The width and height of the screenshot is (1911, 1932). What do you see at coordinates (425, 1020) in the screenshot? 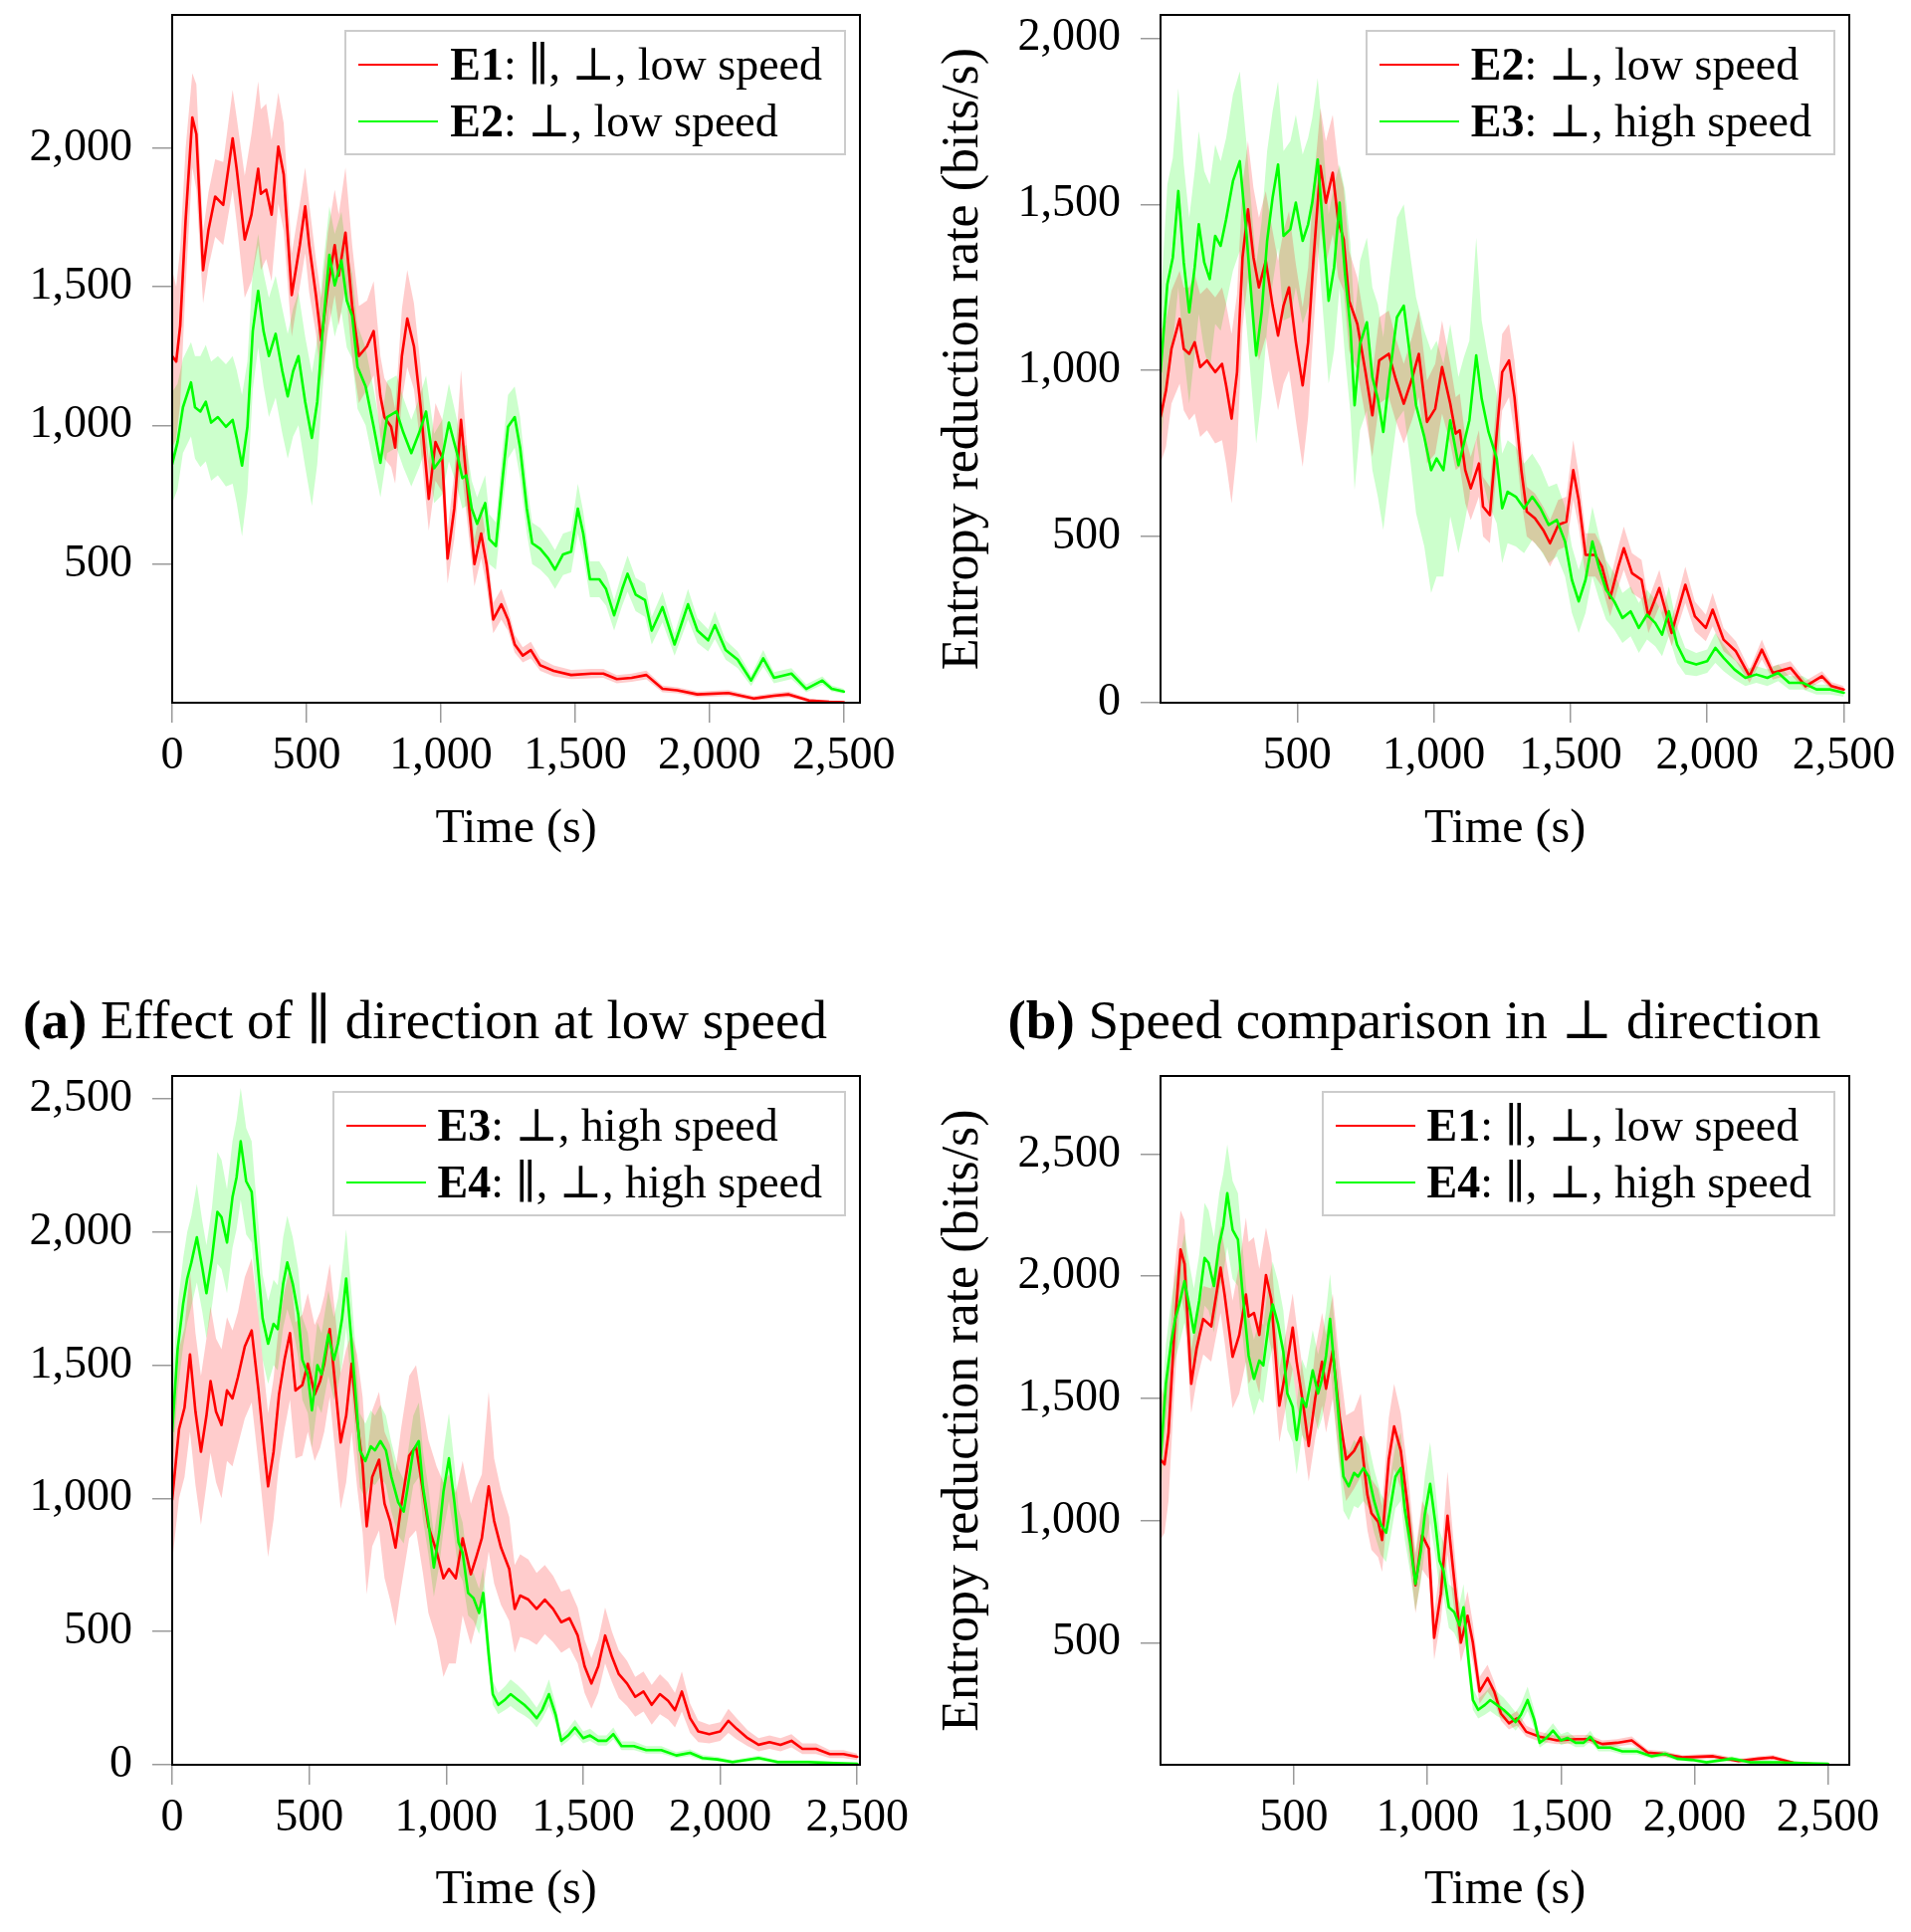
I see `text: (a) Effect of ∥ direction at low speed` at bounding box center [425, 1020].